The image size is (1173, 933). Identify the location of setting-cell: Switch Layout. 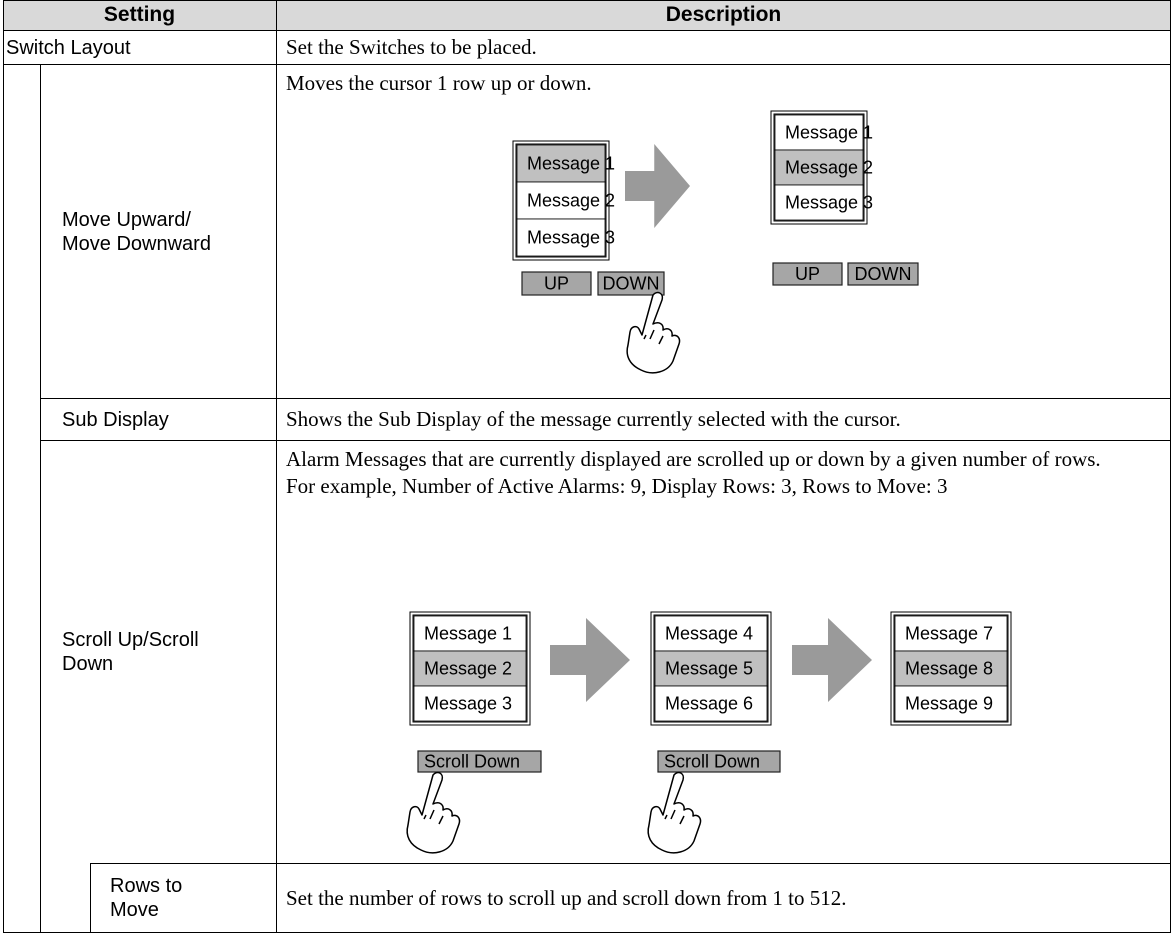
(138, 47).